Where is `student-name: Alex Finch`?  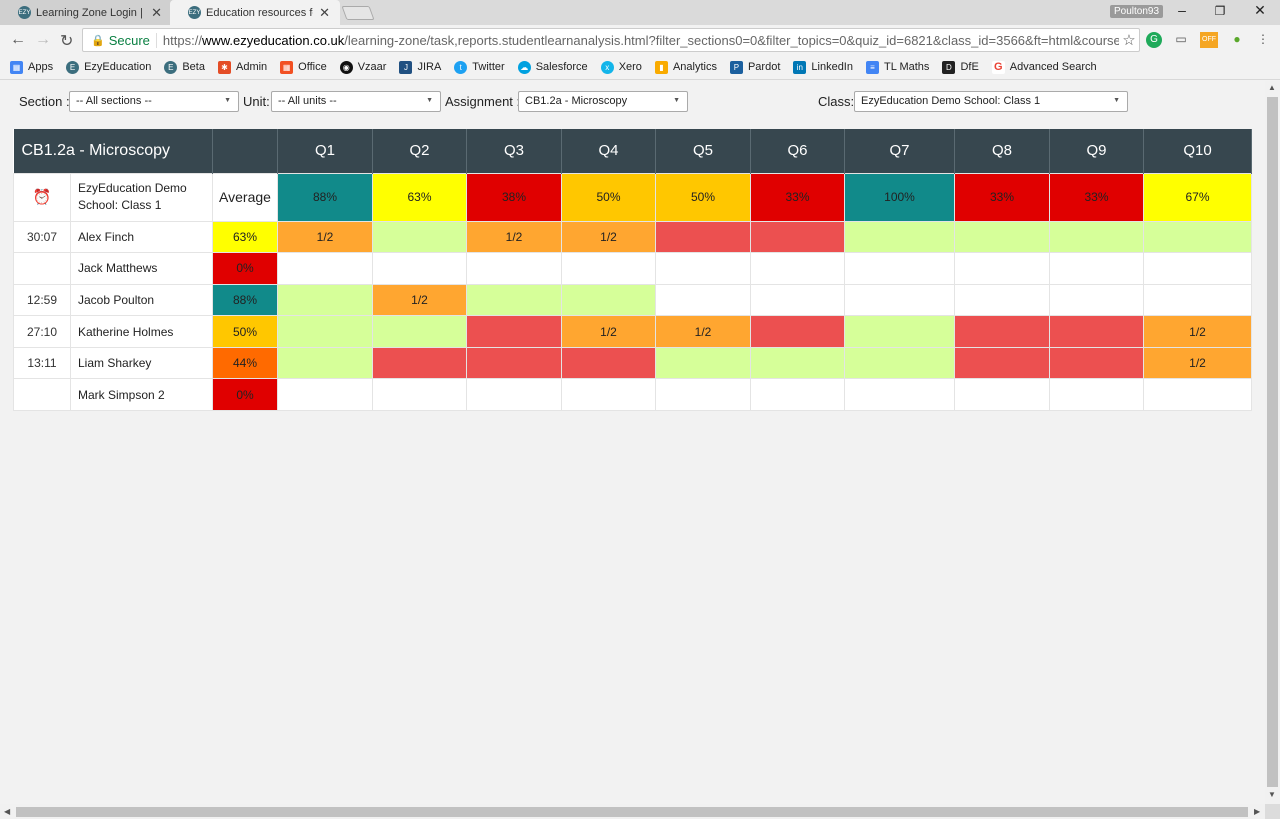 student-name: Alex Finch is located at coordinates (141, 237).